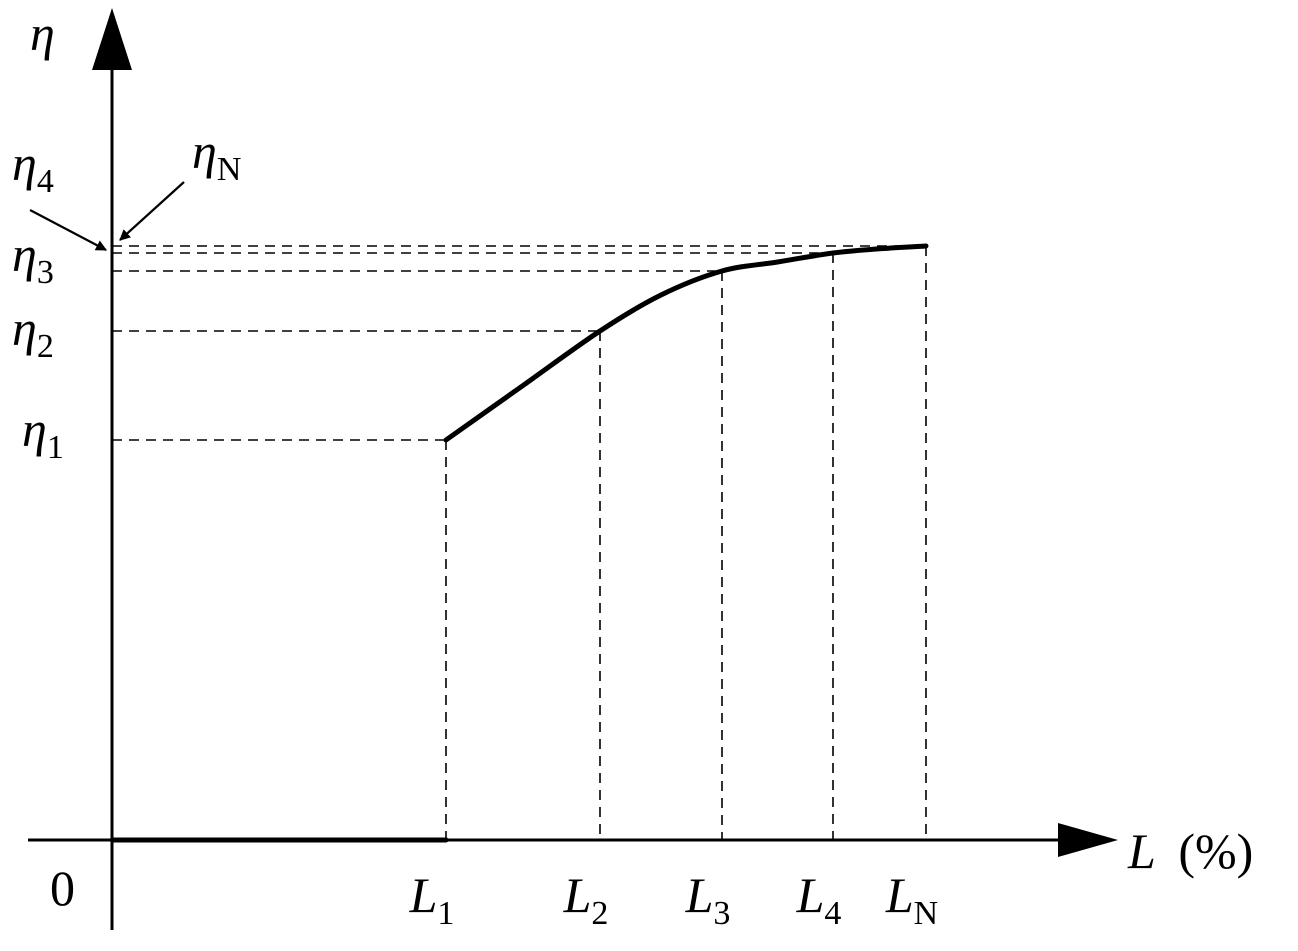  What do you see at coordinates (55, 447) in the screenshot?
I see `y-tick-subscript: 1` at bounding box center [55, 447].